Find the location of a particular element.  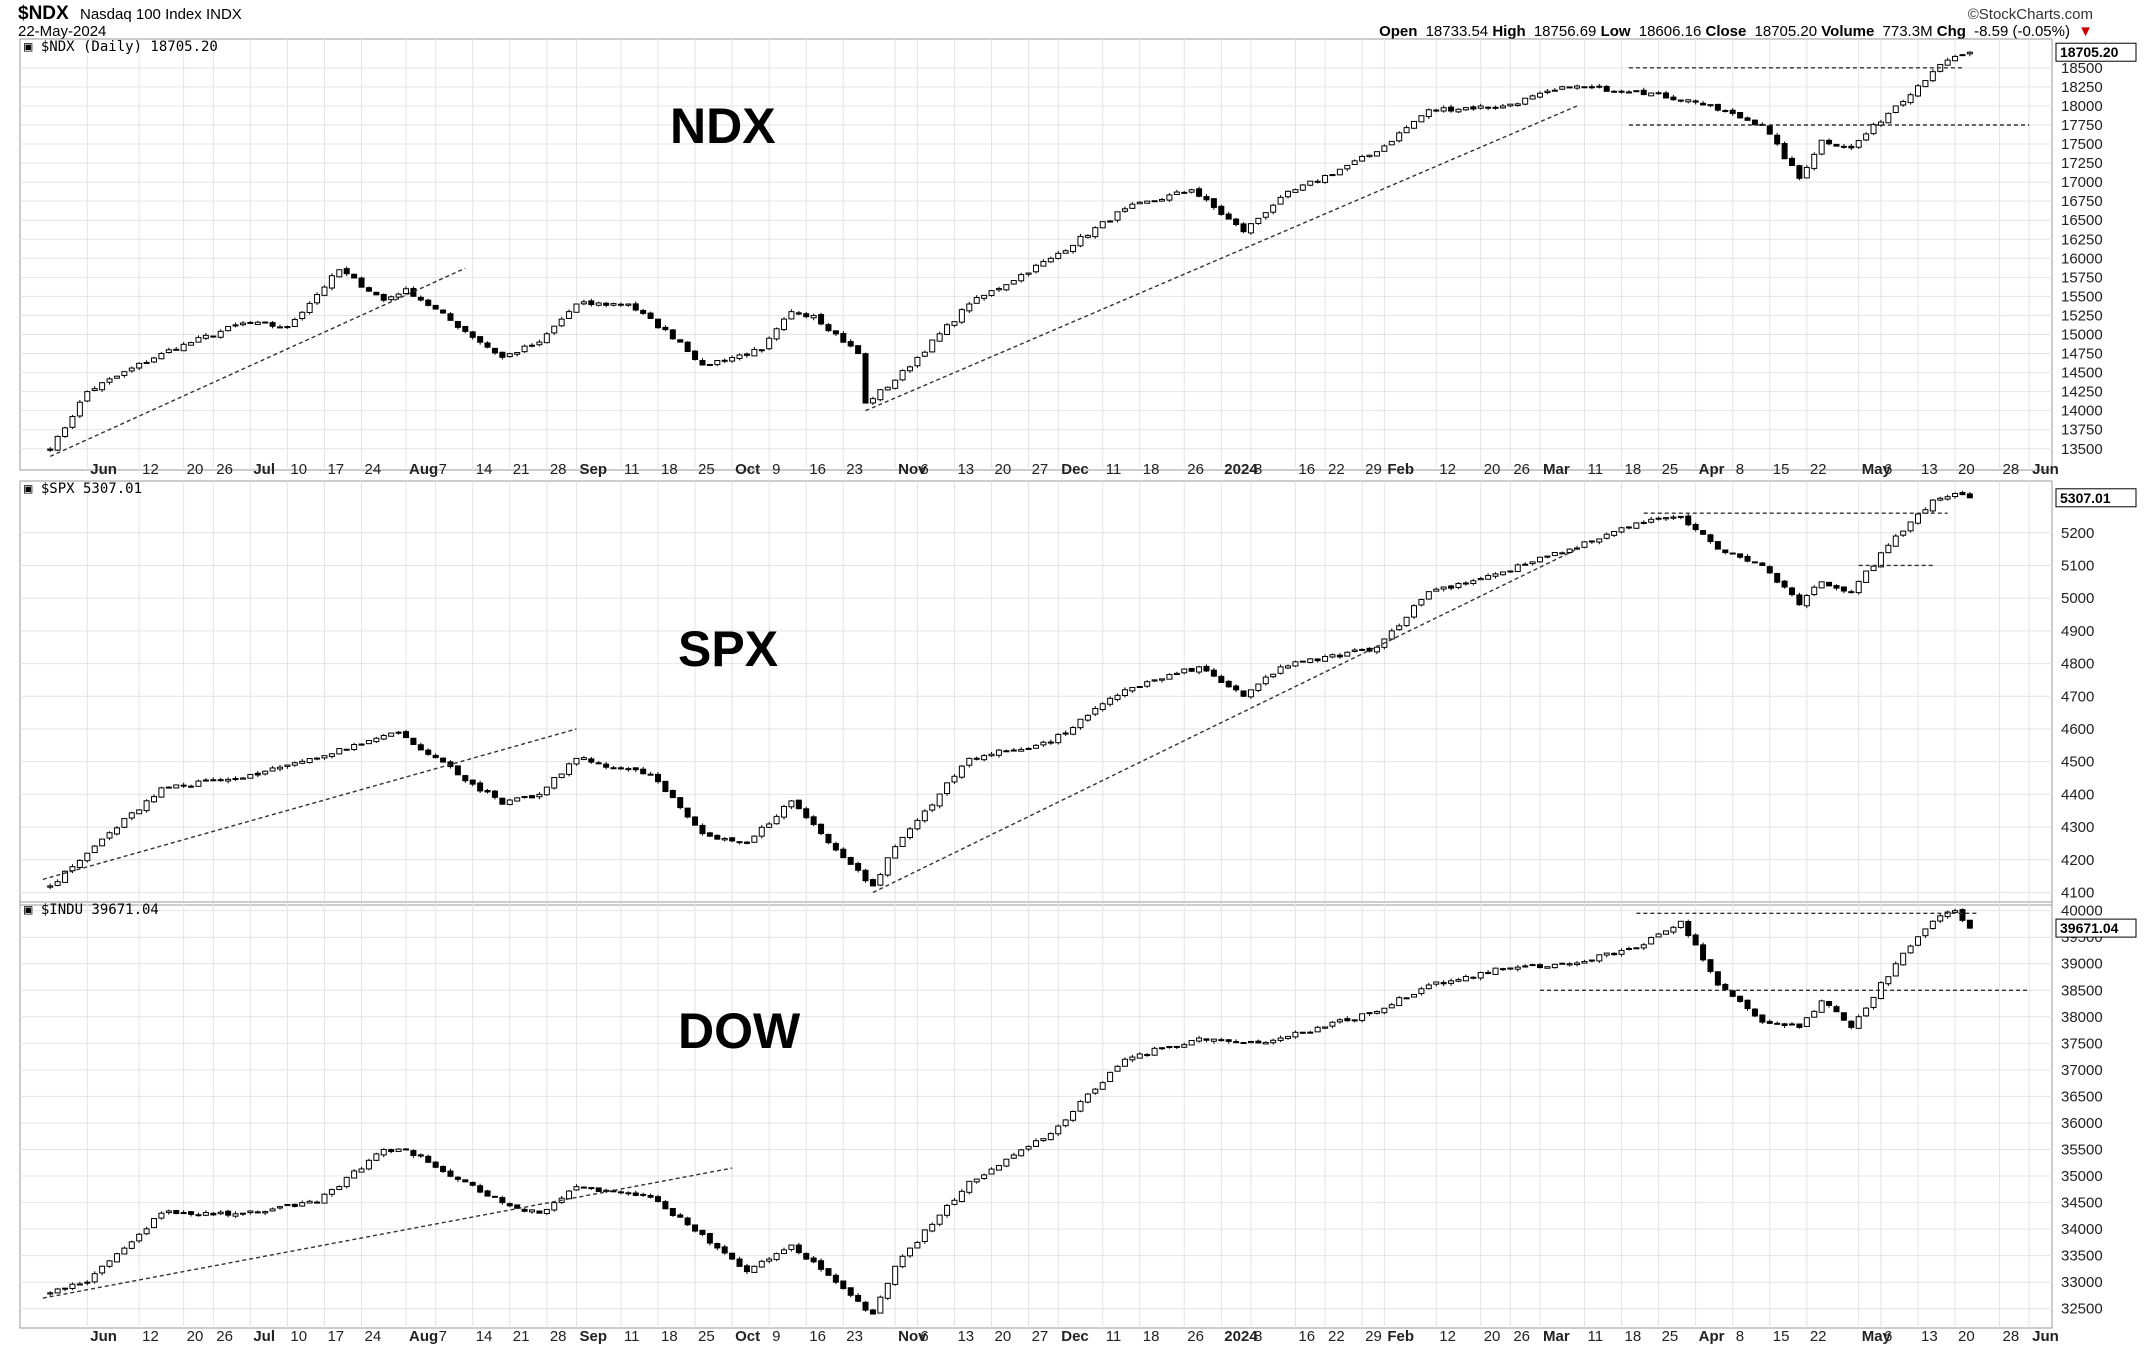

y-tick-label: 4700 is located at coordinates (2077, 696).